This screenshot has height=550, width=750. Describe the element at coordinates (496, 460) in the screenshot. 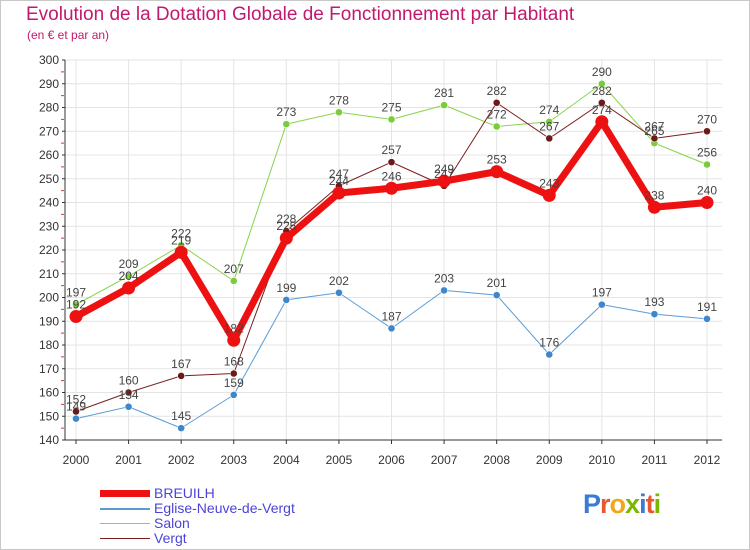

I see `x-tick-label: 2008` at that location.